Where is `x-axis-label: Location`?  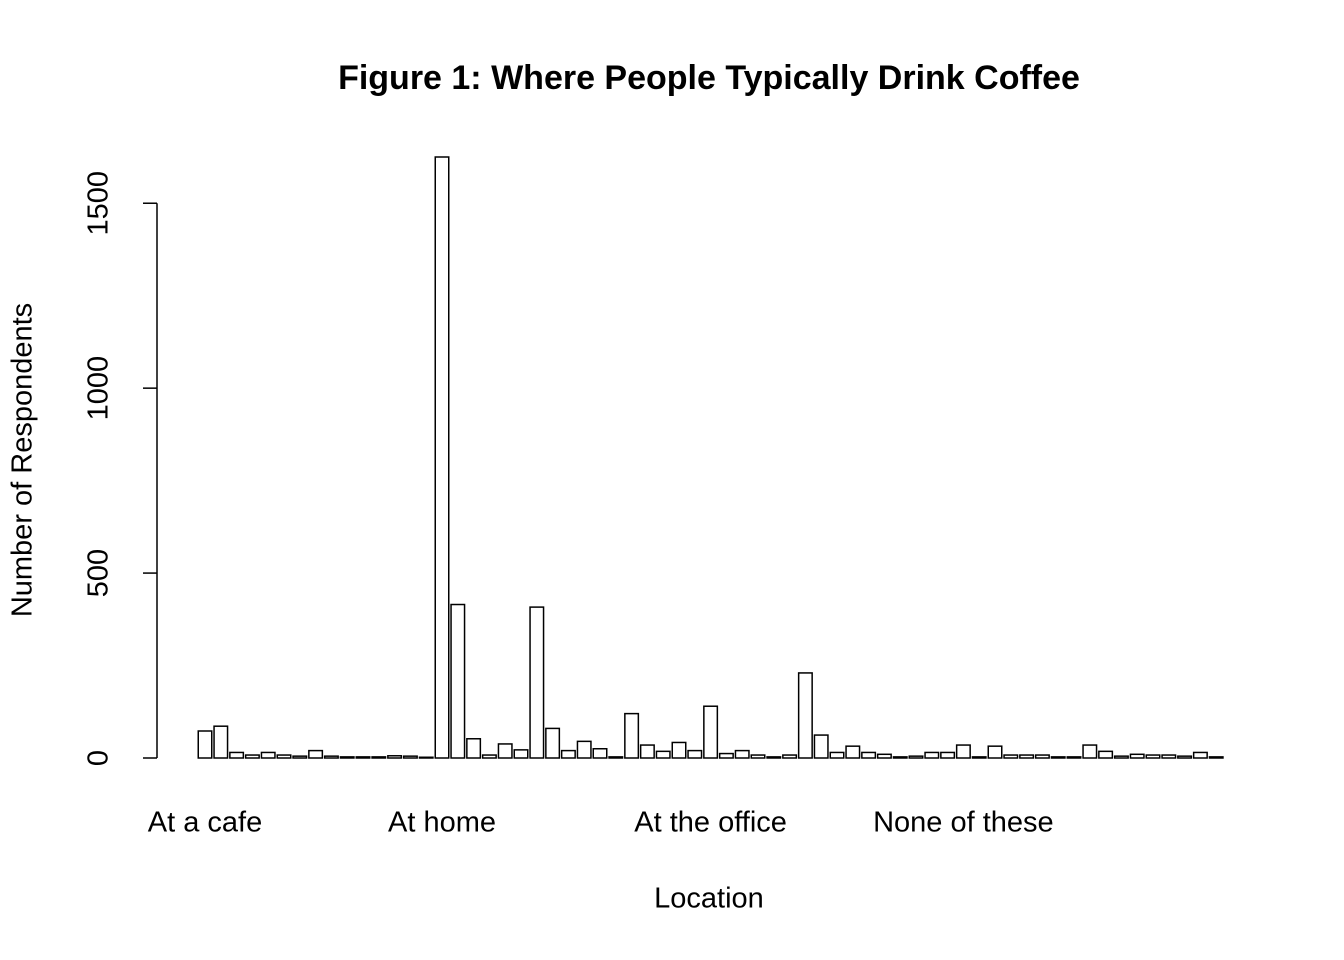
x-axis-label: Location is located at coordinates (709, 899).